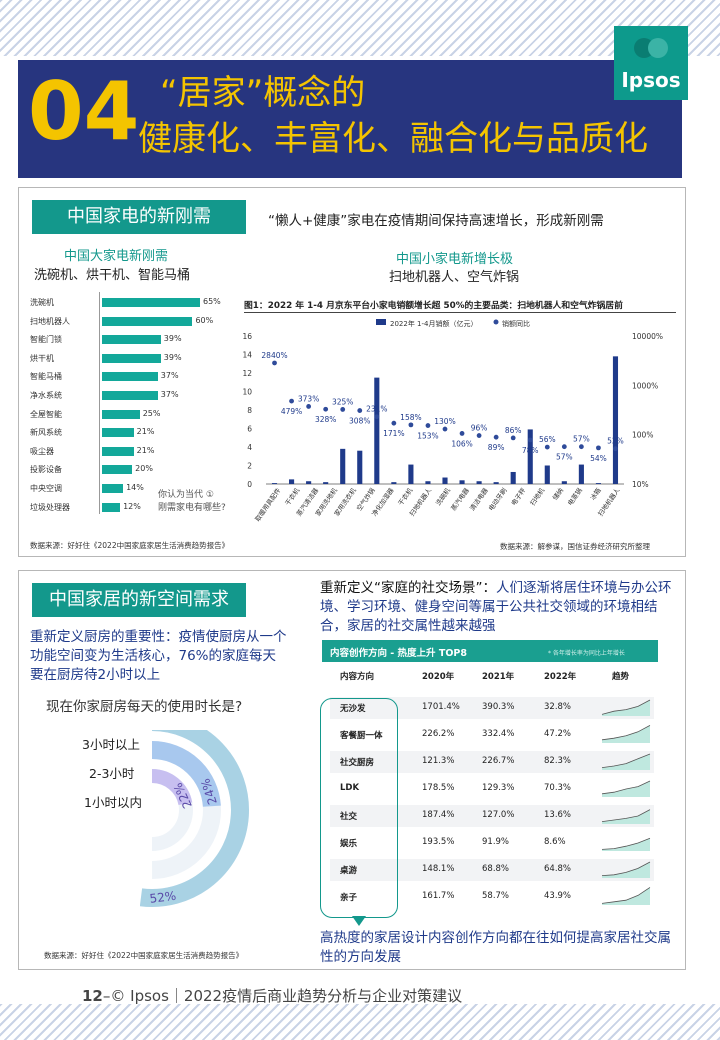 Image resolution: width=720 pixels, height=1040 pixels. What do you see at coordinates (497, 499) in the screenshot?
I see `category-label: 电动牙刷` at bounding box center [497, 499].